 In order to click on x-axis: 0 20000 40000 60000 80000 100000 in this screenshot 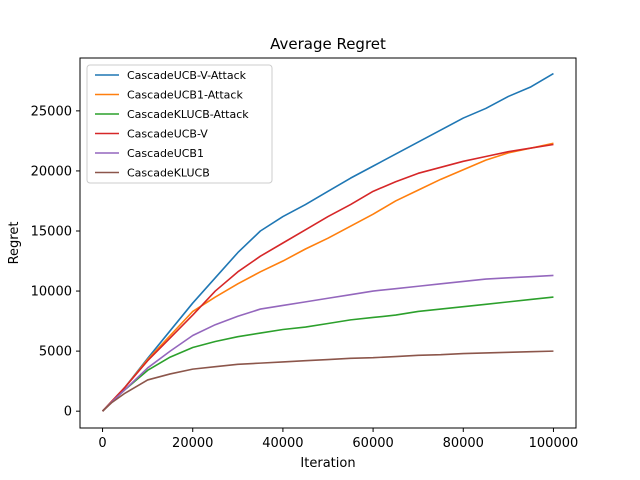, I will do `click(338, 439)`.